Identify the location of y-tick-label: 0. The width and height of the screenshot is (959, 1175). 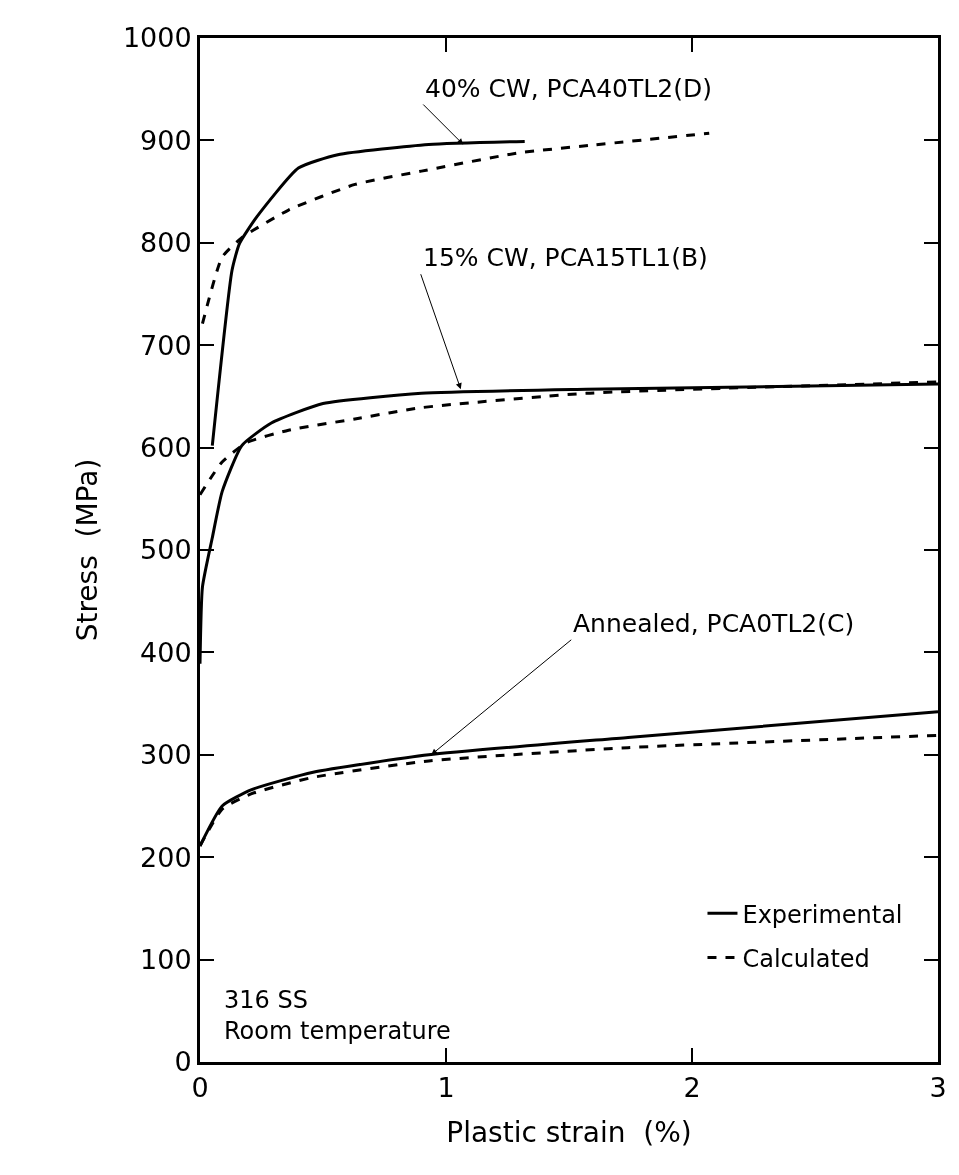
(183, 1062).